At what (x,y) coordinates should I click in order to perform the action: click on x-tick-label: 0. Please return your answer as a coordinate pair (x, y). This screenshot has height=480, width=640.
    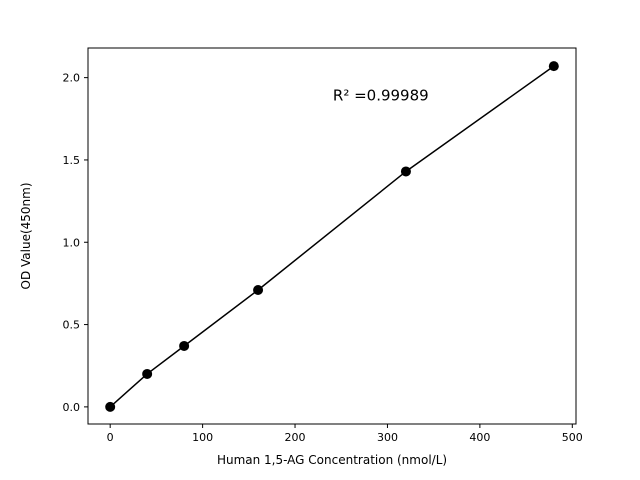
    Looking at the image, I should click on (110, 437).